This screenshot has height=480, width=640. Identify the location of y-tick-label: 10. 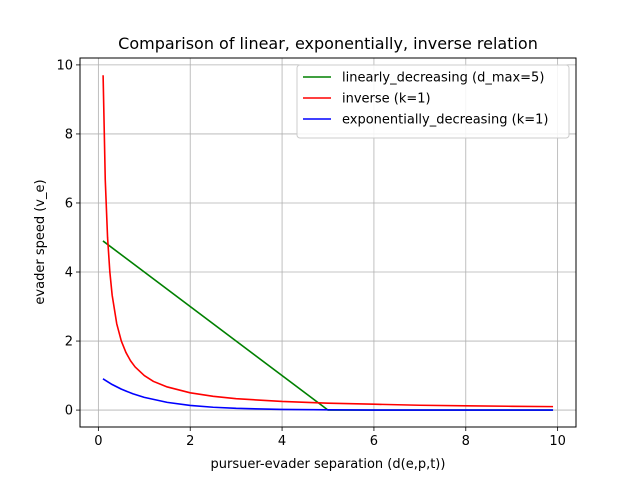
(64, 65).